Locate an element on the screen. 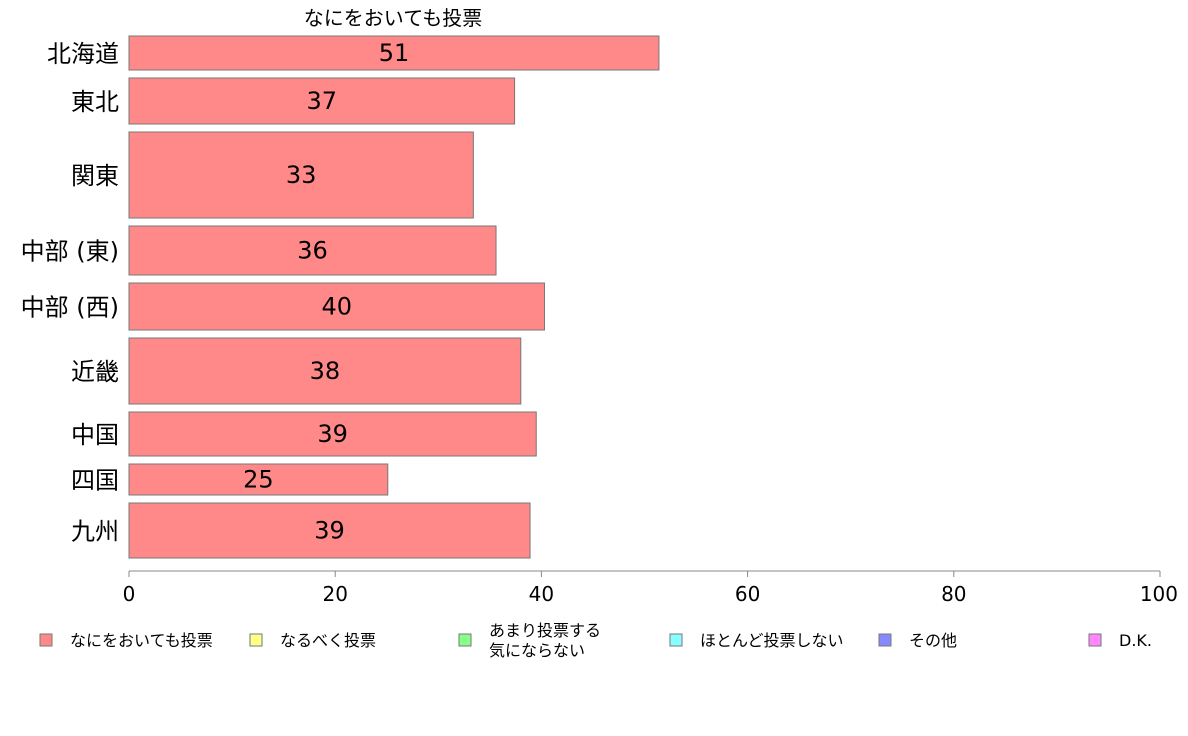  category-label: 四国 is located at coordinates (95, 481).